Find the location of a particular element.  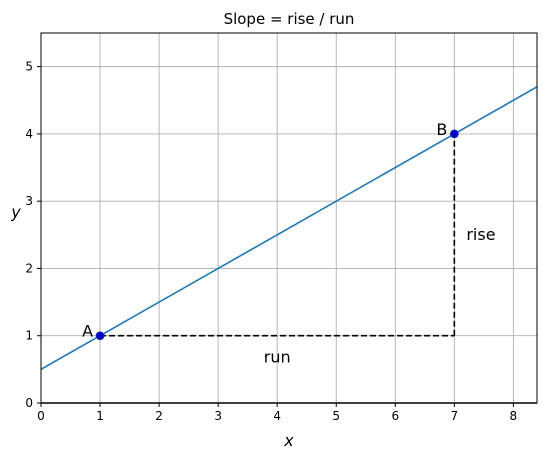

x-tick-label: 0 is located at coordinates (41, 416).